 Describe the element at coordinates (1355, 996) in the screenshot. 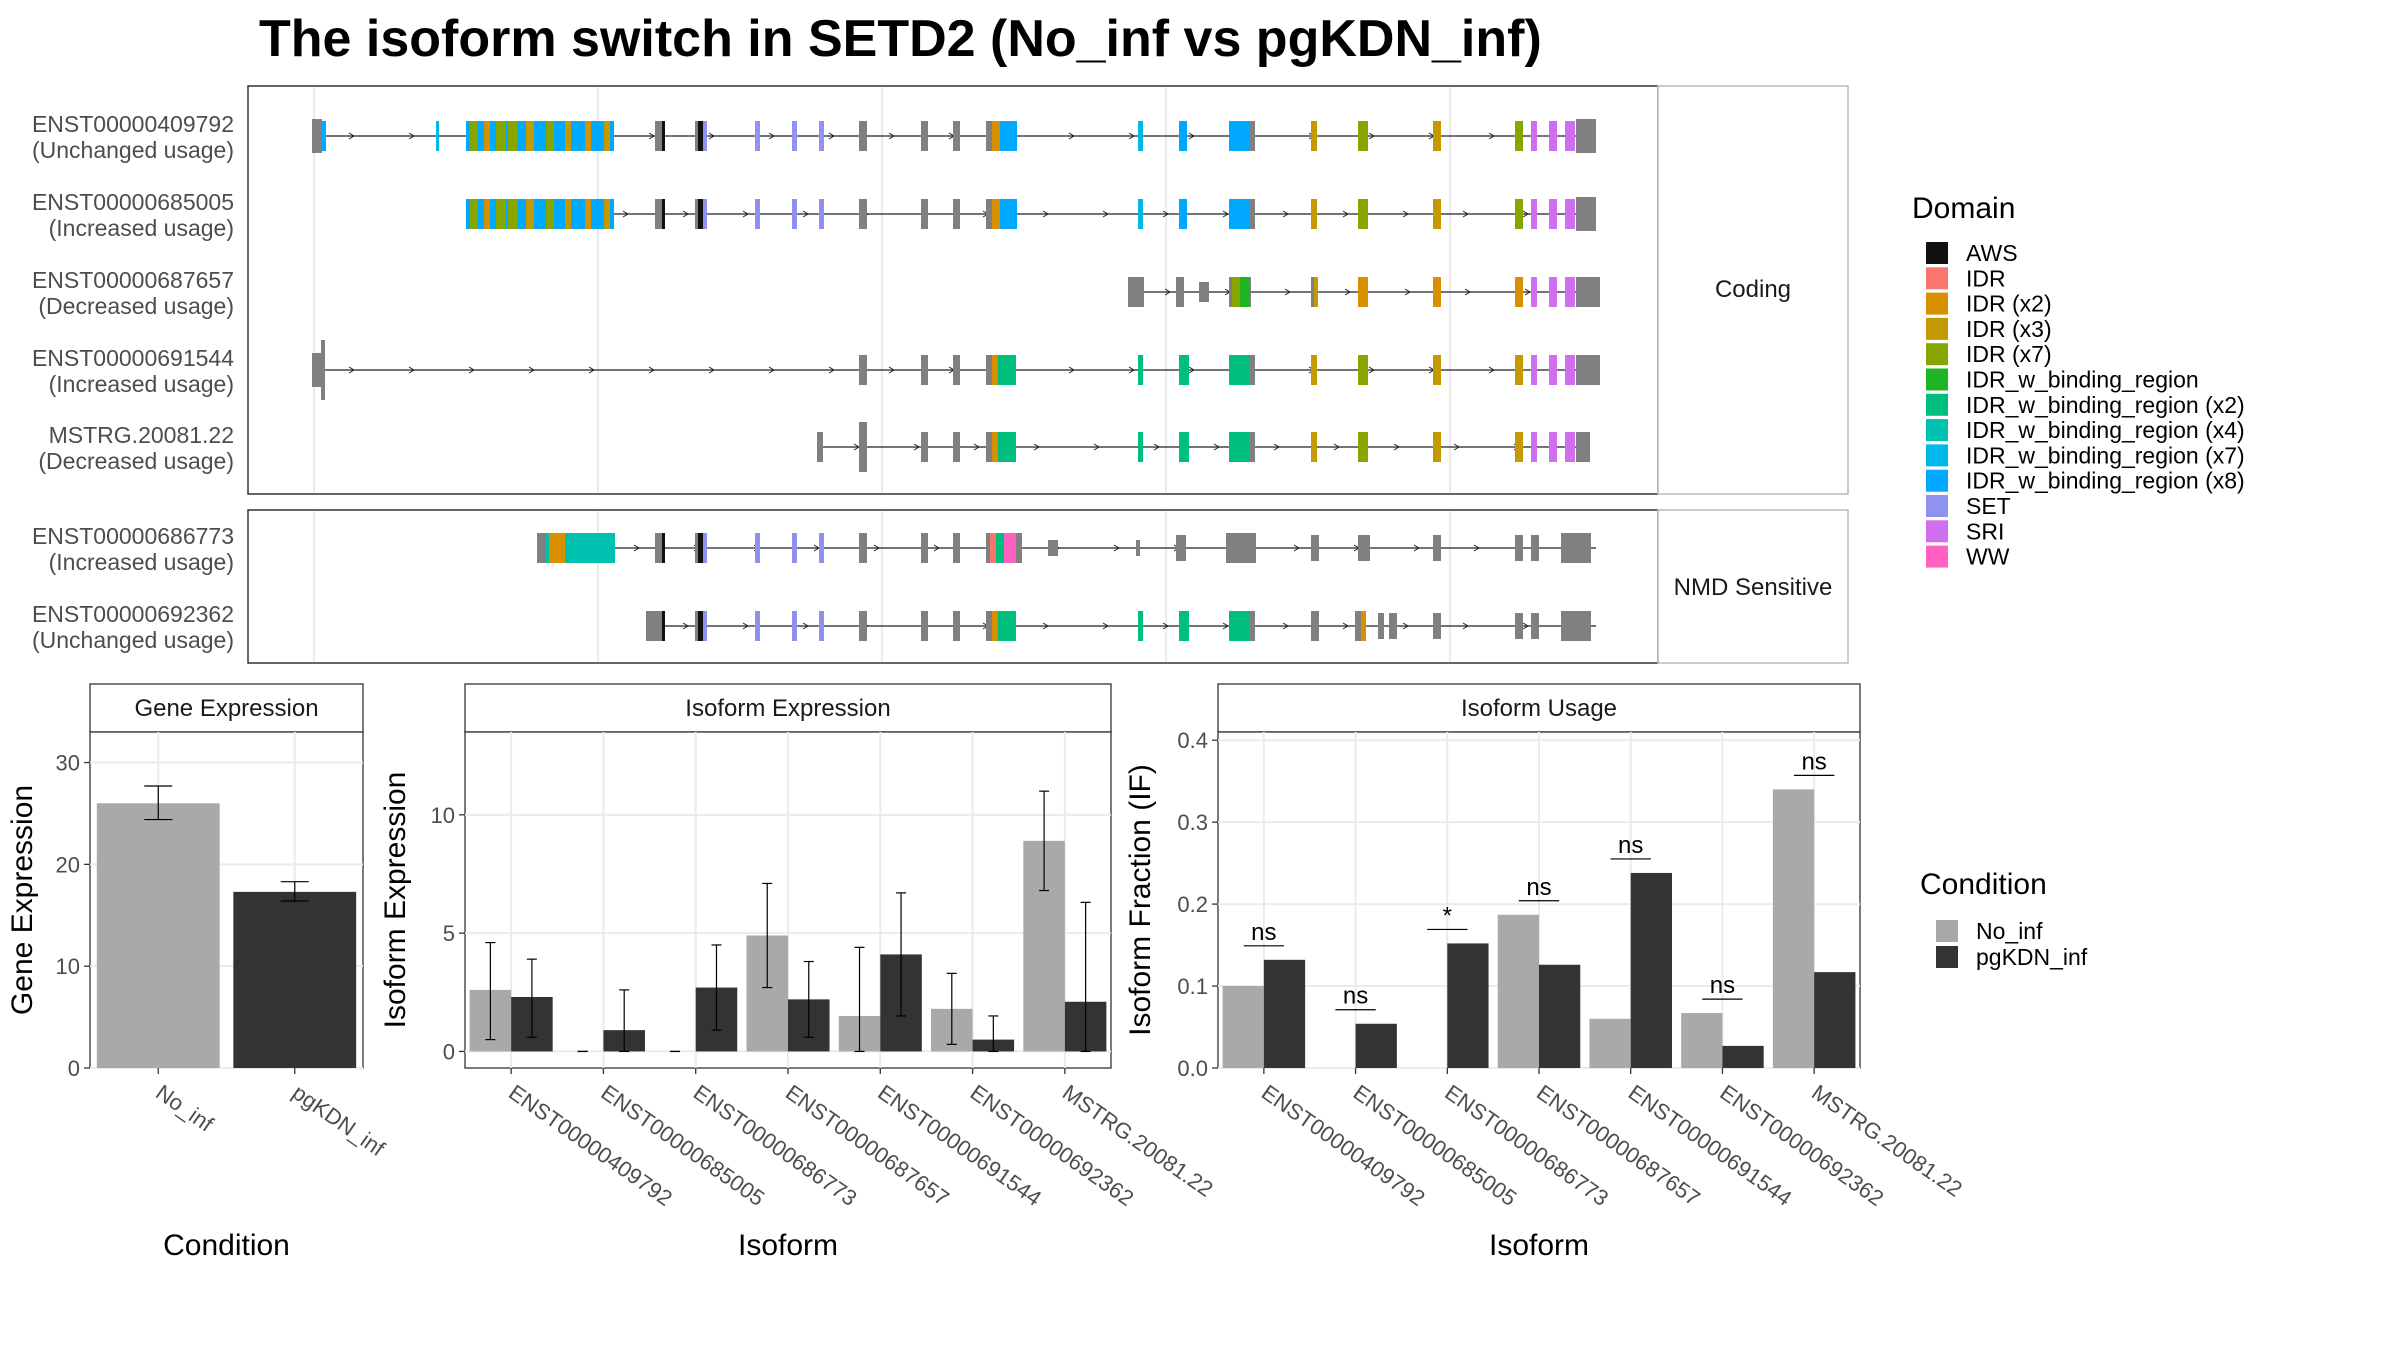

I see `significance-label: ns` at that location.